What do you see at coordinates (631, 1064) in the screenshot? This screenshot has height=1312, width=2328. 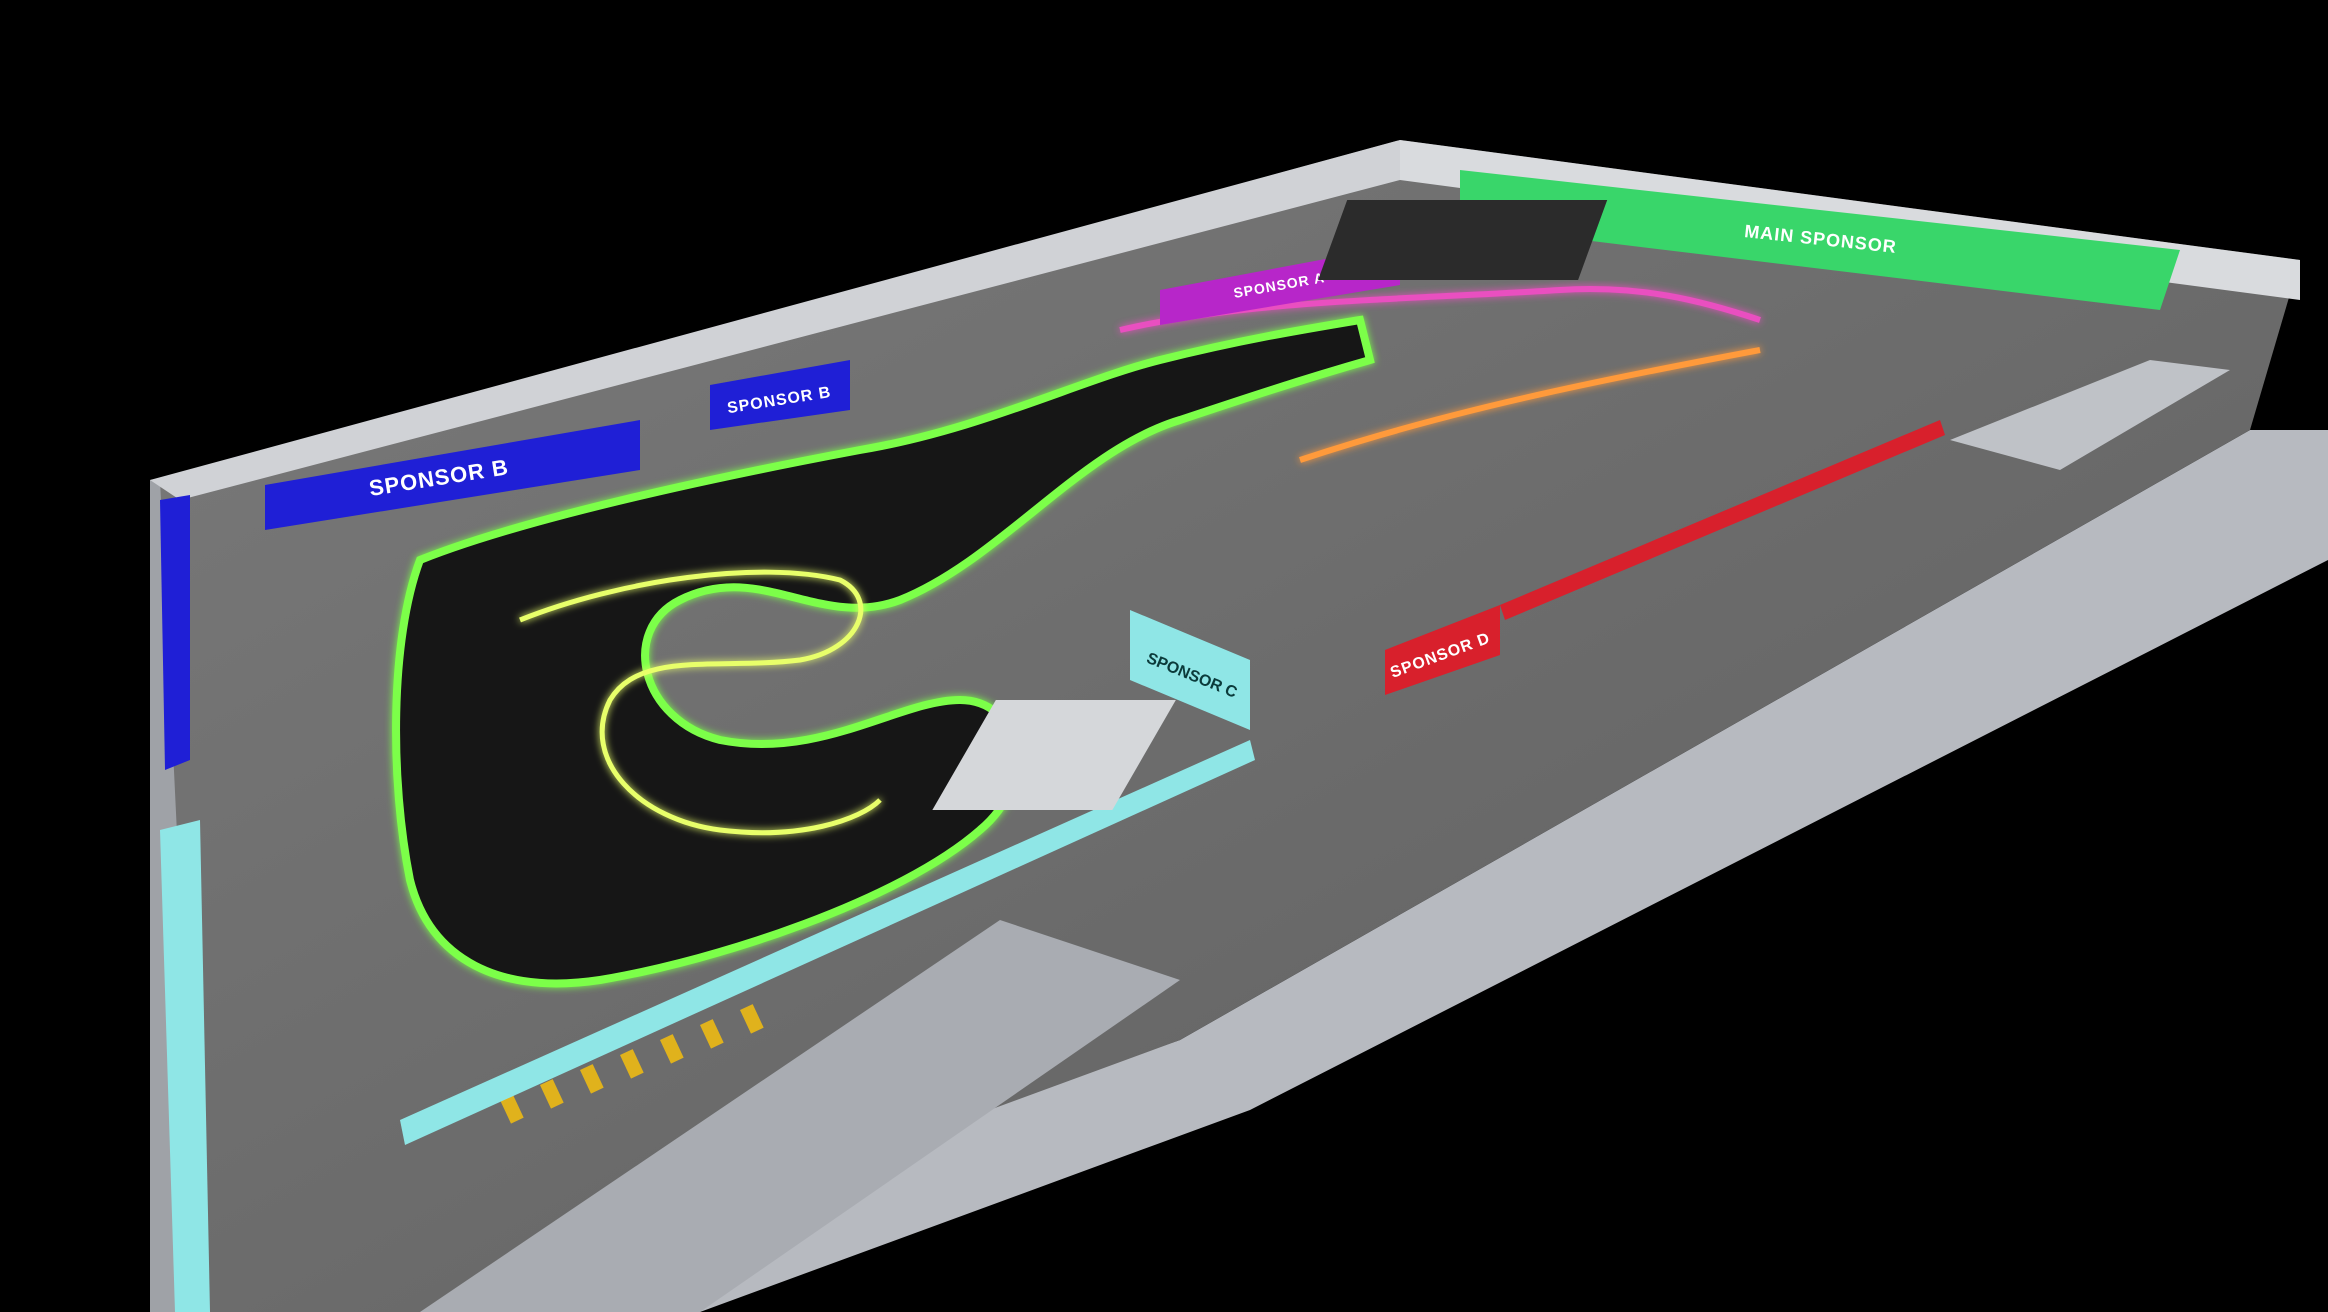 I see `hazard-stripes` at bounding box center [631, 1064].